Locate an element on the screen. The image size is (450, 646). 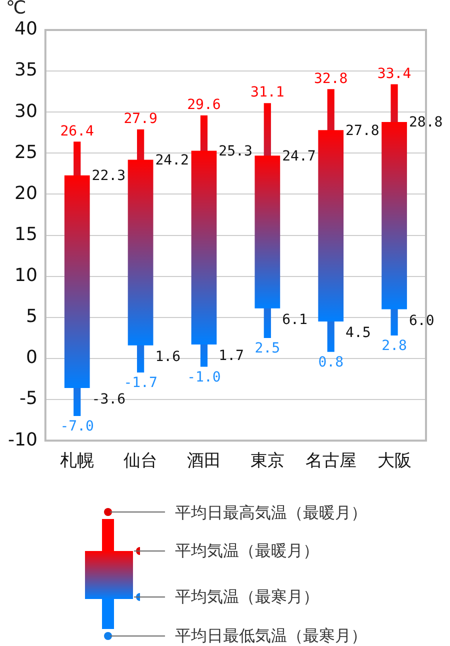
y-tick-label: 25 is located at coordinates (26, 152).